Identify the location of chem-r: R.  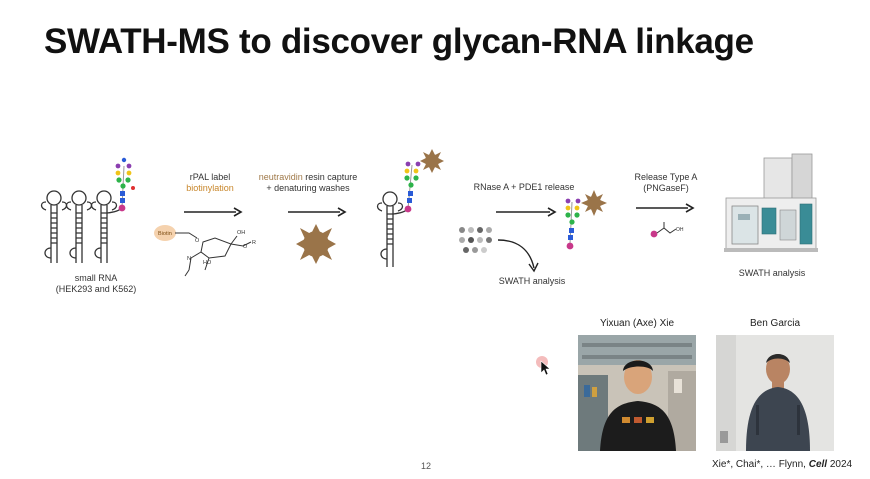
(254, 243).